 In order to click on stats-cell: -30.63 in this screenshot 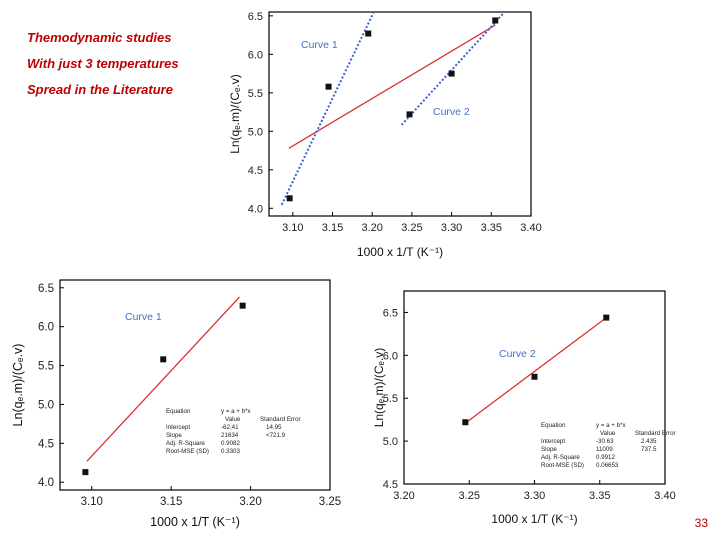, I will do `click(605, 441)`.